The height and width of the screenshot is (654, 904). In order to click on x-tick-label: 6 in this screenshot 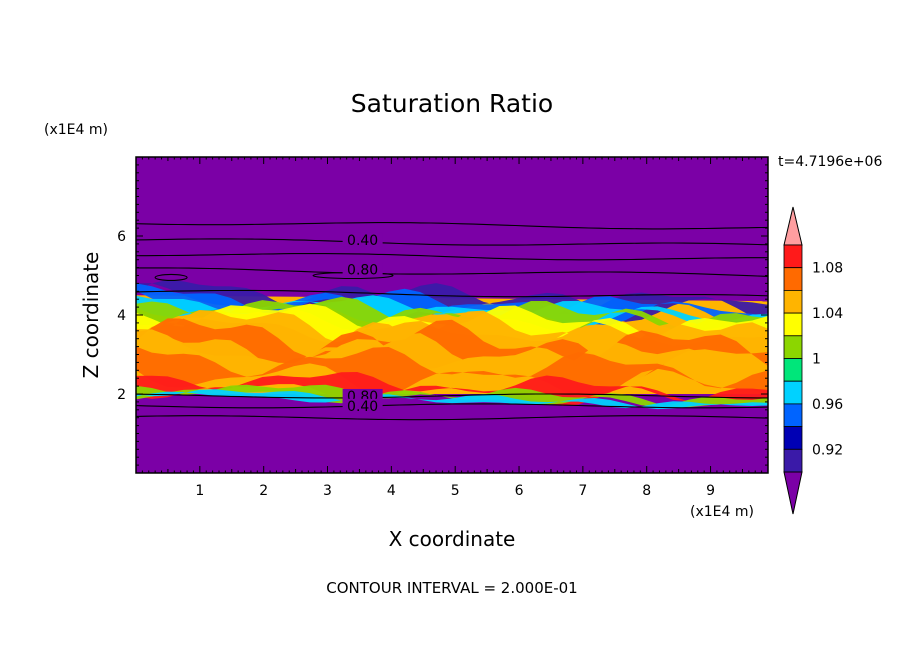, I will do `click(519, 491)`.